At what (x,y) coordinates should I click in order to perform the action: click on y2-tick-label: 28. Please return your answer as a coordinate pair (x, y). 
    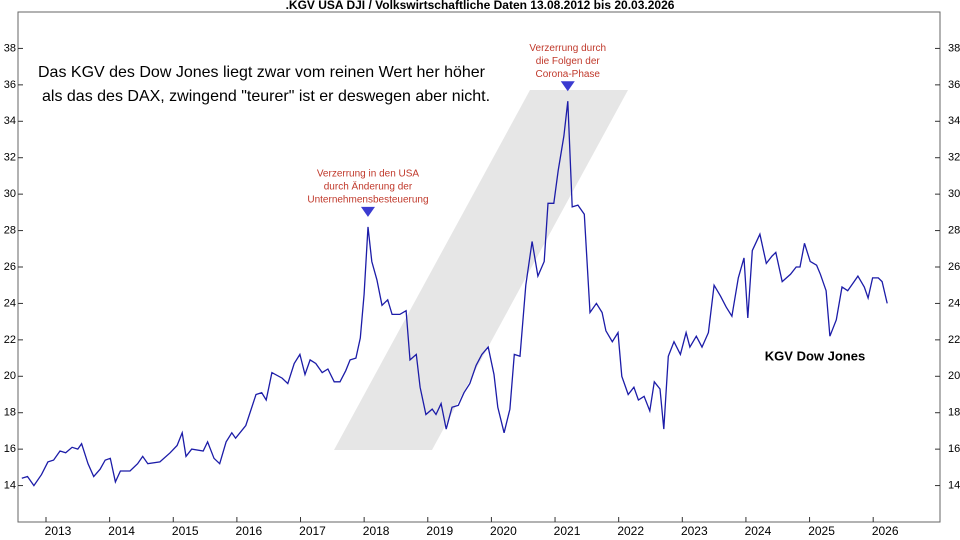
    Looking at the image, I should click on (954, 230).